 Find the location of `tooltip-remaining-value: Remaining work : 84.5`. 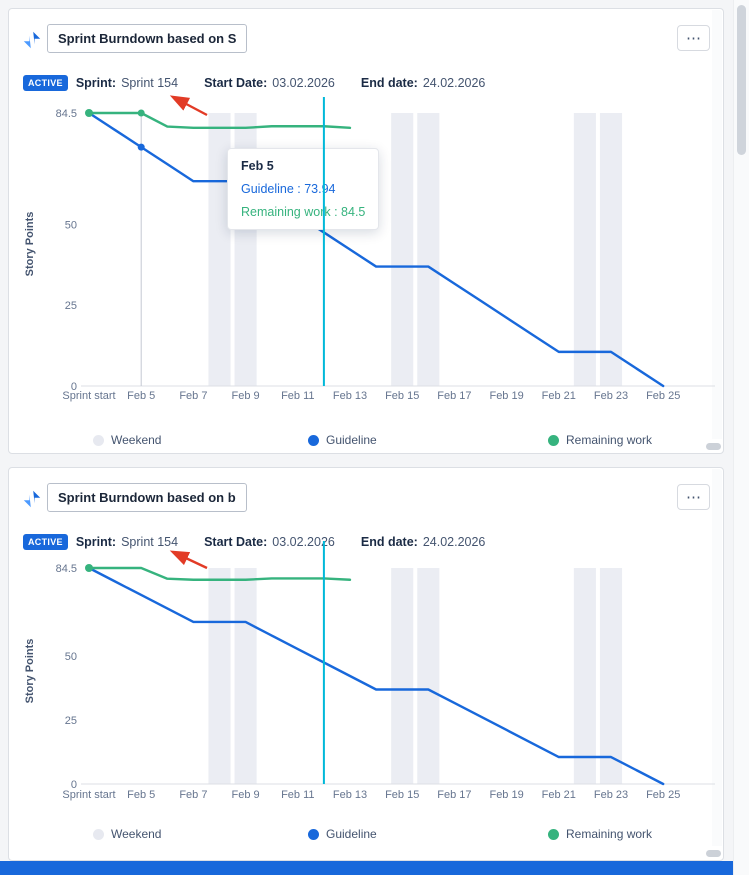

tooltip-remaining-value: Remaining work : 84.5 is located at coordinates (303, 212).